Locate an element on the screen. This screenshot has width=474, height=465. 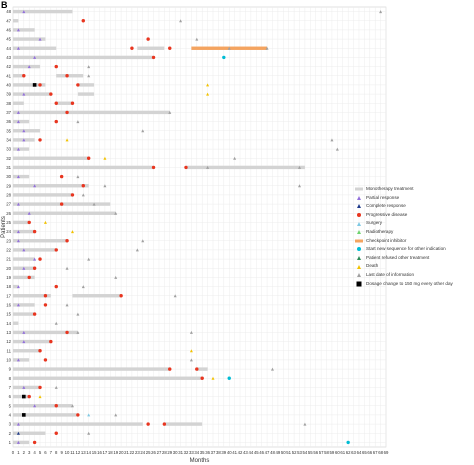
death-legend-symbol is located at coordinates (359, 267).